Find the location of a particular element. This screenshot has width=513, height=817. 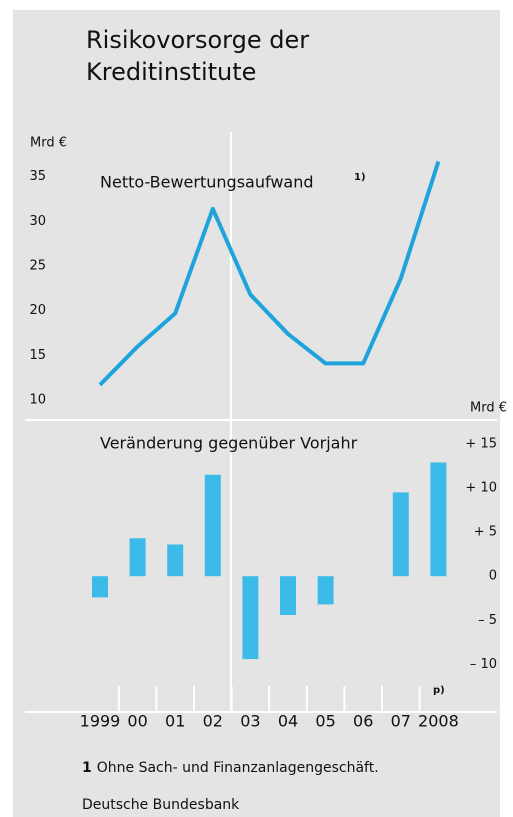

x-tick-label: 03 is located at coordinates (250, 721).